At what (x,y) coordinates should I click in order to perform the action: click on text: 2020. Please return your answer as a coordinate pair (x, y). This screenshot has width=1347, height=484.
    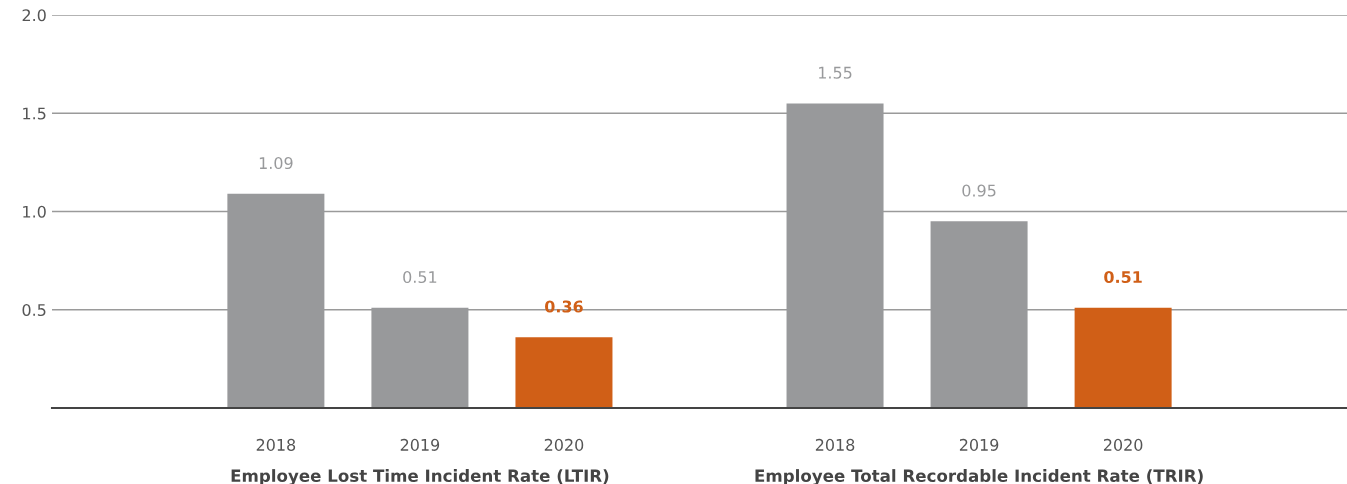
    Looking at the image, I should click on (1123, 444).